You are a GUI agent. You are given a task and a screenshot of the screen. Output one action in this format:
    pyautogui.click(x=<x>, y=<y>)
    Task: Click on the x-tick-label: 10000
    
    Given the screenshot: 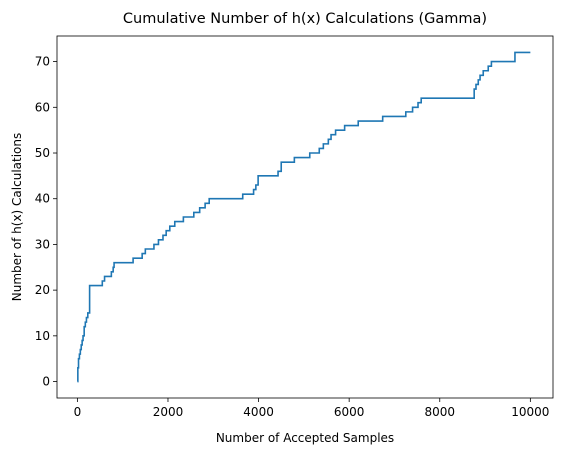 What is the action you would take?
    pyautogui.click(x=530, y=412)
    